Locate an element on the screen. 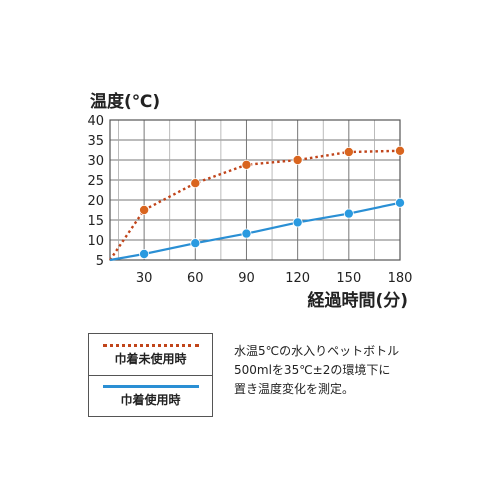 The height and width of the screenshot is (500, 500). x-tick-label-180: 180 is located at coordinates (400, 278).